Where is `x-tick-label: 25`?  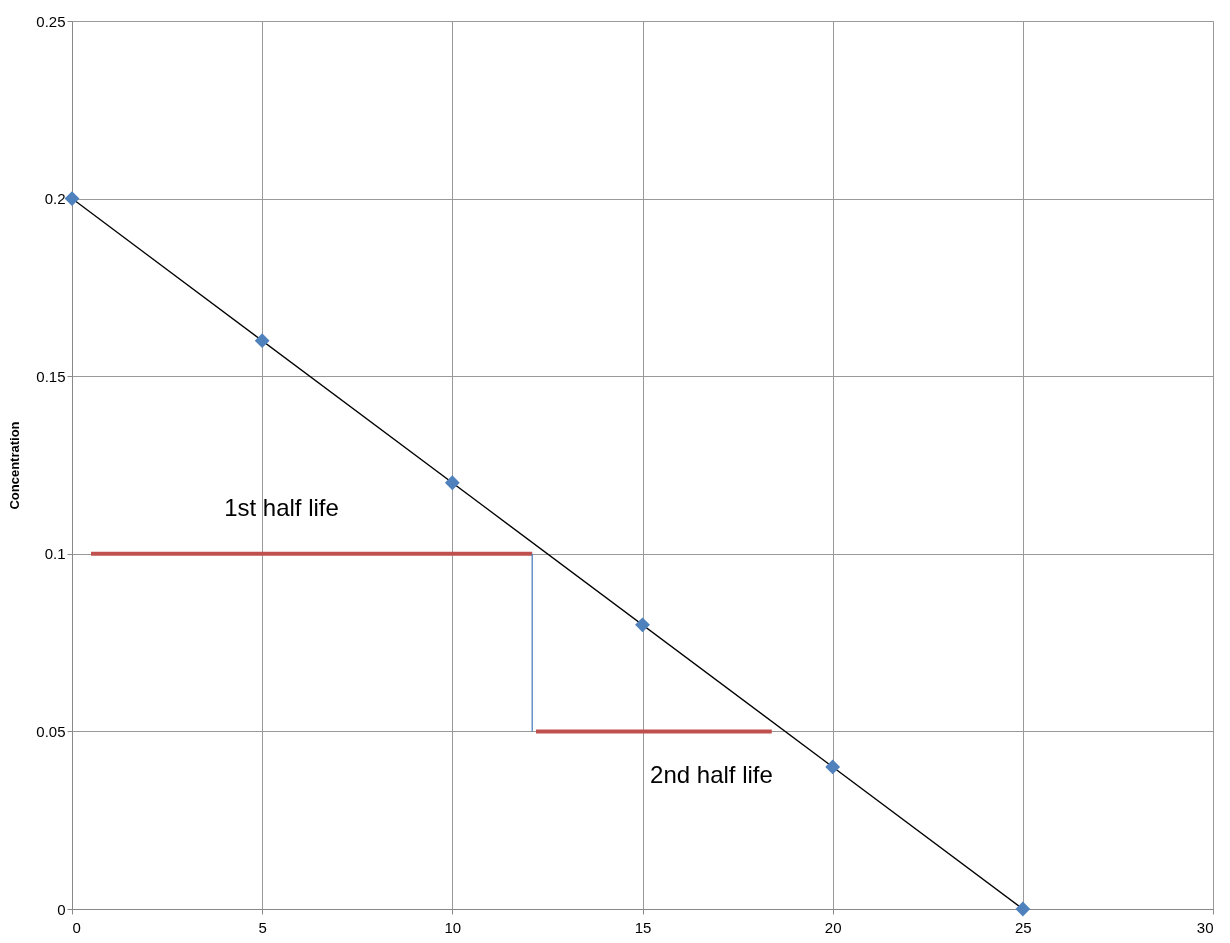 x-tick-label: 25 is located at coordinates (1023, 927).